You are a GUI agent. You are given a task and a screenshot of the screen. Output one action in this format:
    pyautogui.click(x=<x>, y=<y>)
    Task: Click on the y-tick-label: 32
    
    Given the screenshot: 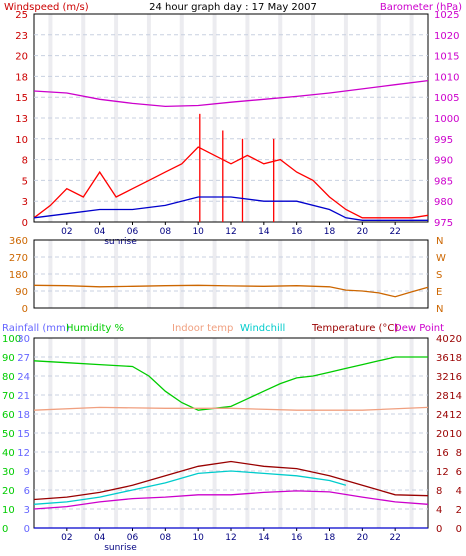 What is the action you would take?
    pyautogui.click(x=442, y=377)
    